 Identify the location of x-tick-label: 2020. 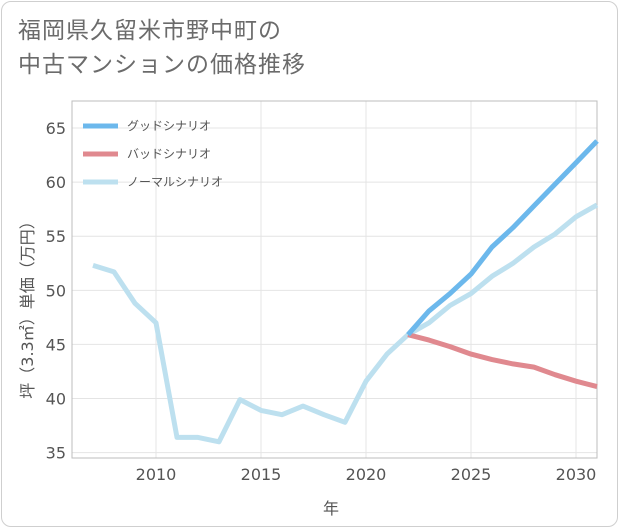
(366, 474).